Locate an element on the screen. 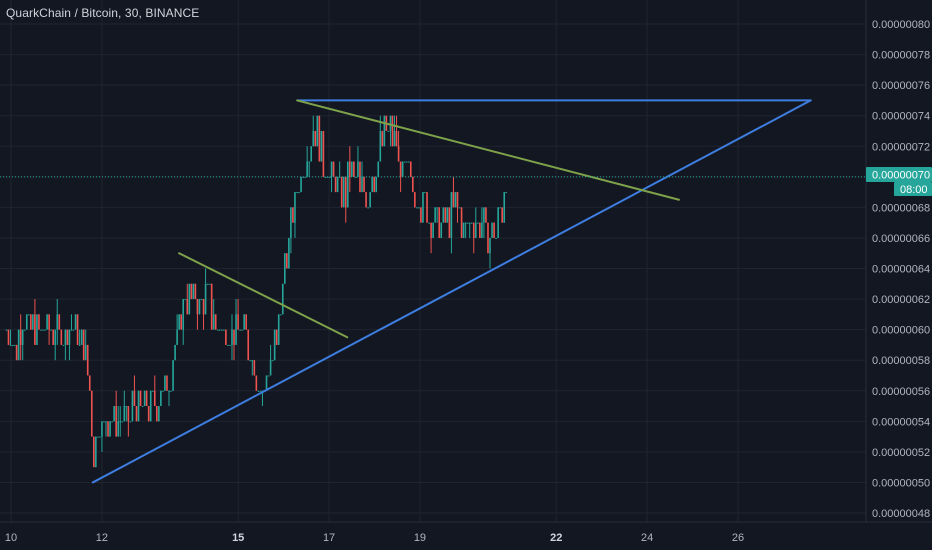 The height and width of the screenshot is (550, 932). price-axis is located at coordinates (899, 275).